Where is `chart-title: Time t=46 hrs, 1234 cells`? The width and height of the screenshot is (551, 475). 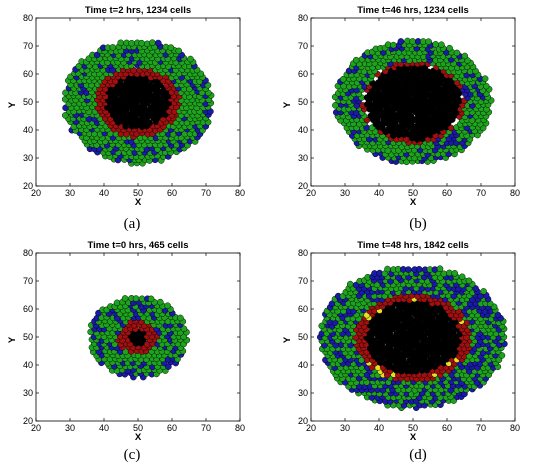
chart-title: Time t=46 hrs, 1234 cells is located at coordinates (413, 10).